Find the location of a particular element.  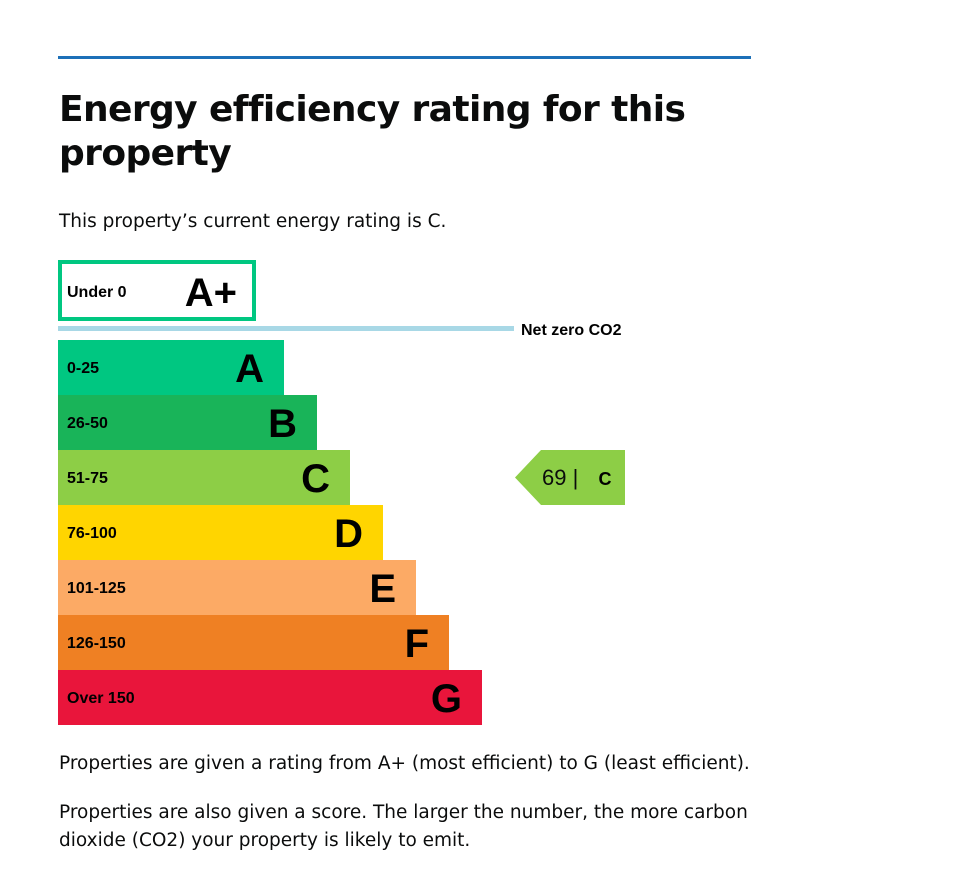

band-range-label: Under 0 is located at coordinates (97, 292).